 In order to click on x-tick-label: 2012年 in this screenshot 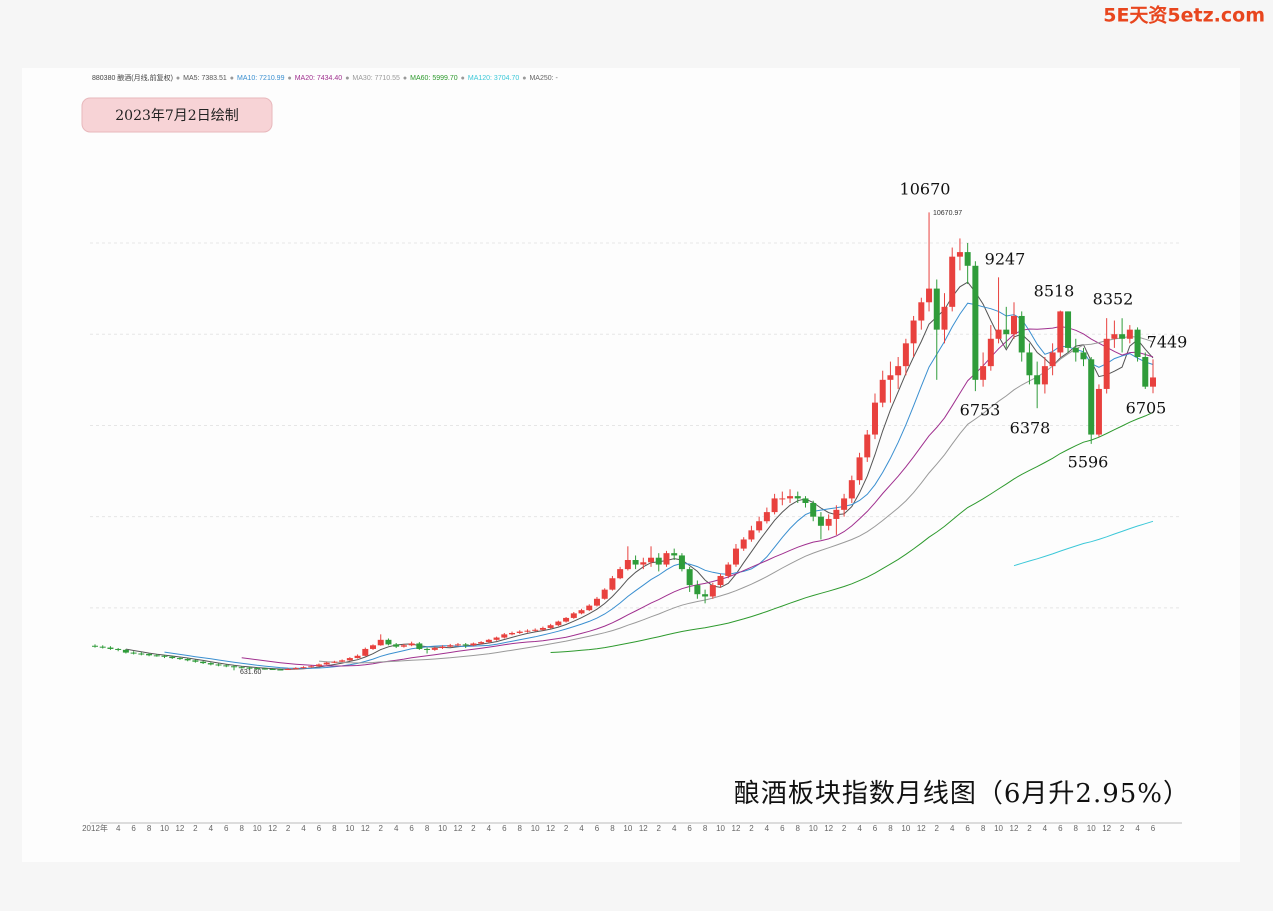, I will do `click(95, 828)`.